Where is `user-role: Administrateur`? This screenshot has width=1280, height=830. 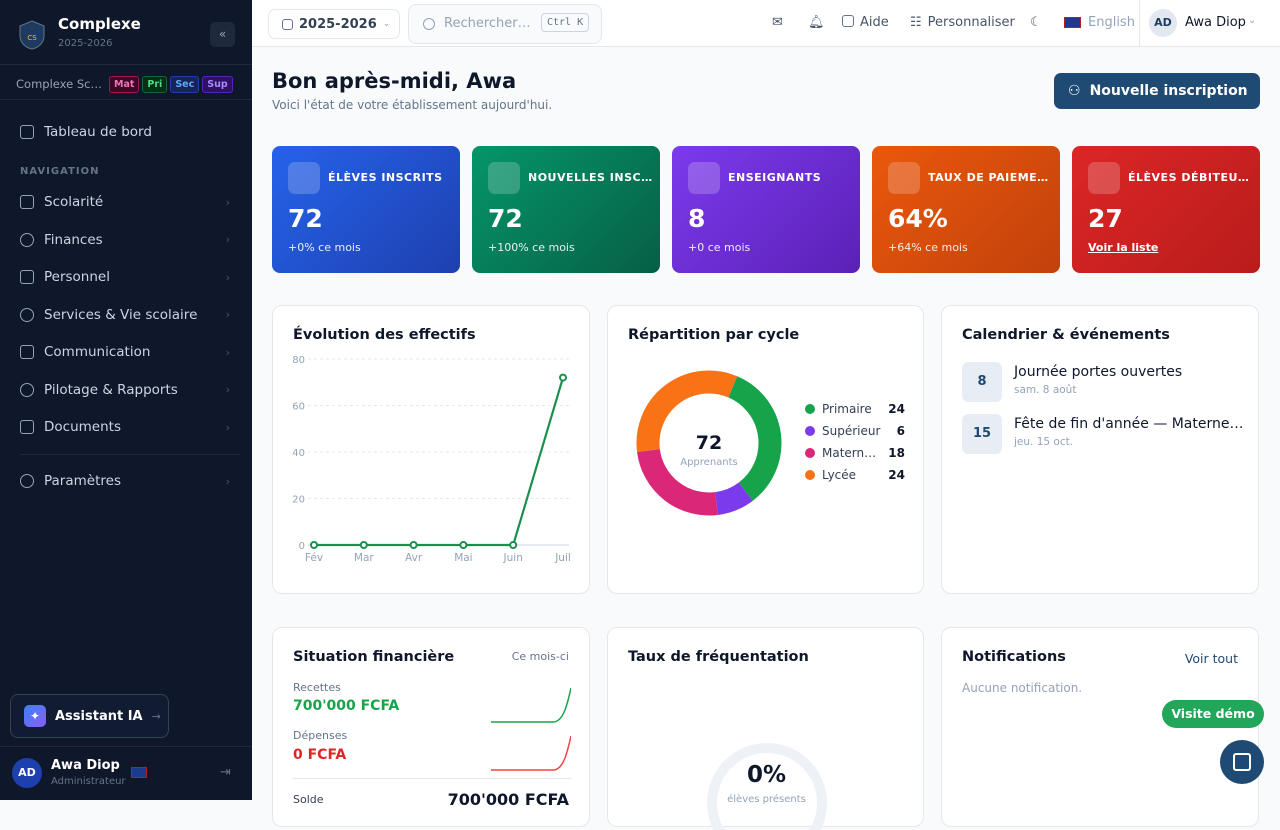 user-role: Administrateur is located at coordinates (88, 781).